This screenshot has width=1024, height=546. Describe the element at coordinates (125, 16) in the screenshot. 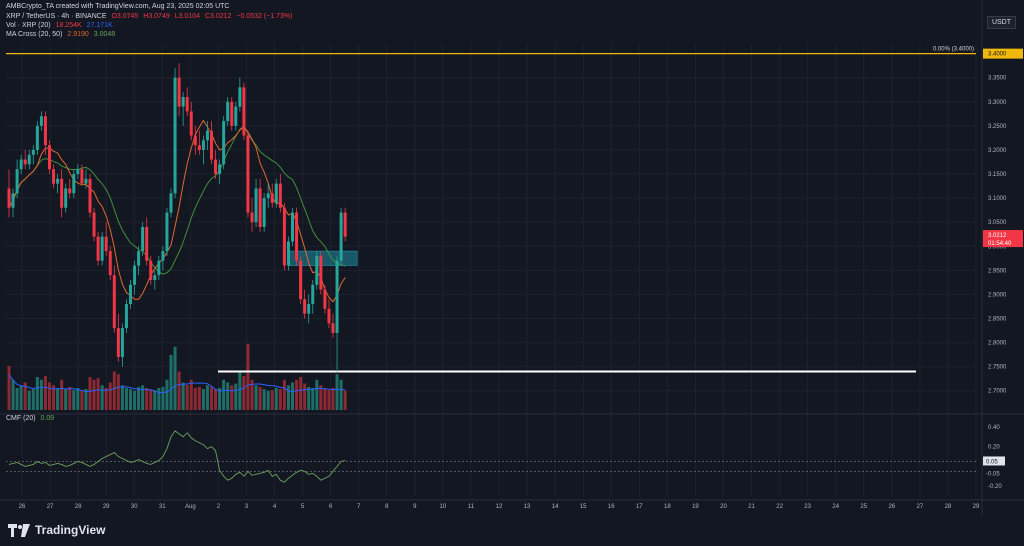

I see `ohlc-open: O3.0745` at that location.